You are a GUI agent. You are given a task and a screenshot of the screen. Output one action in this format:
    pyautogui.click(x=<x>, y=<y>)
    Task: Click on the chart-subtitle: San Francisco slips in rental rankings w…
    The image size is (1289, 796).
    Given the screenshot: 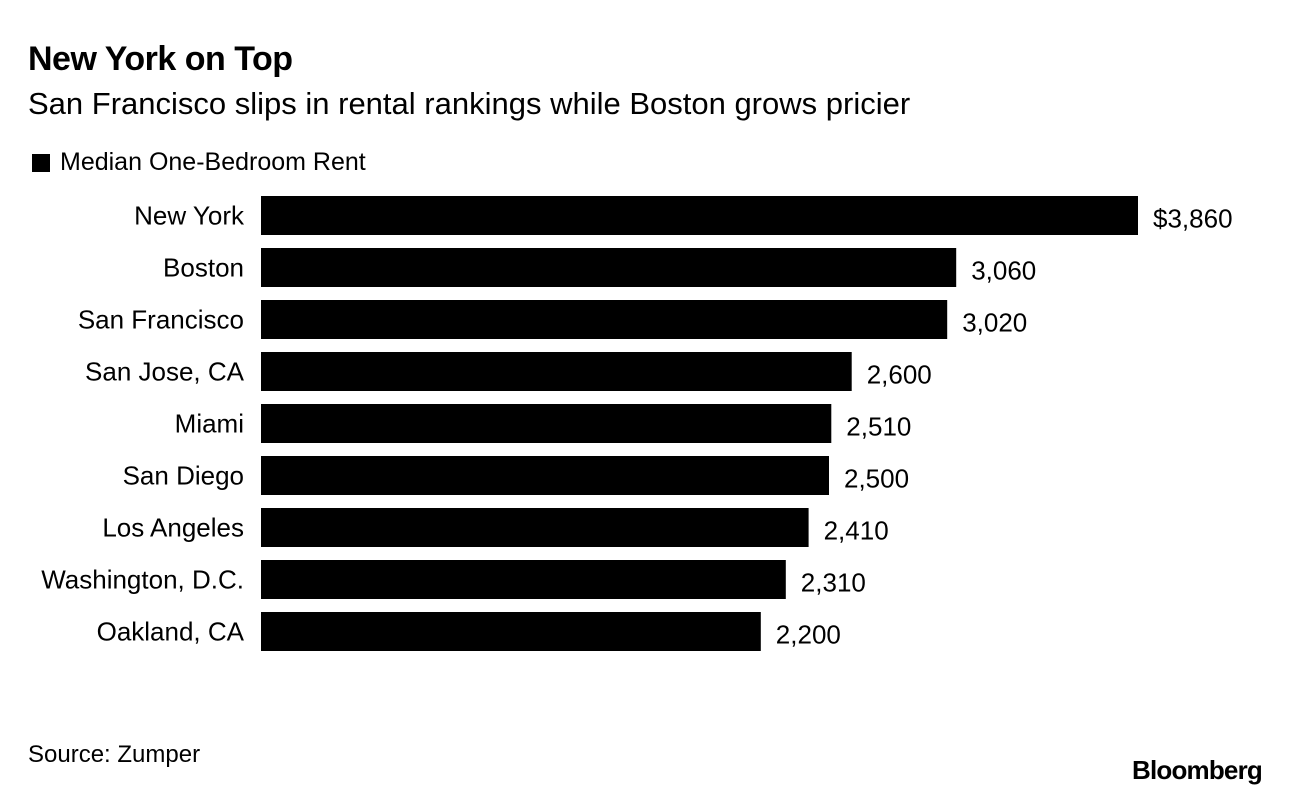 What is the action you would take?
    pyautogui.click(x=469, y=103)
    